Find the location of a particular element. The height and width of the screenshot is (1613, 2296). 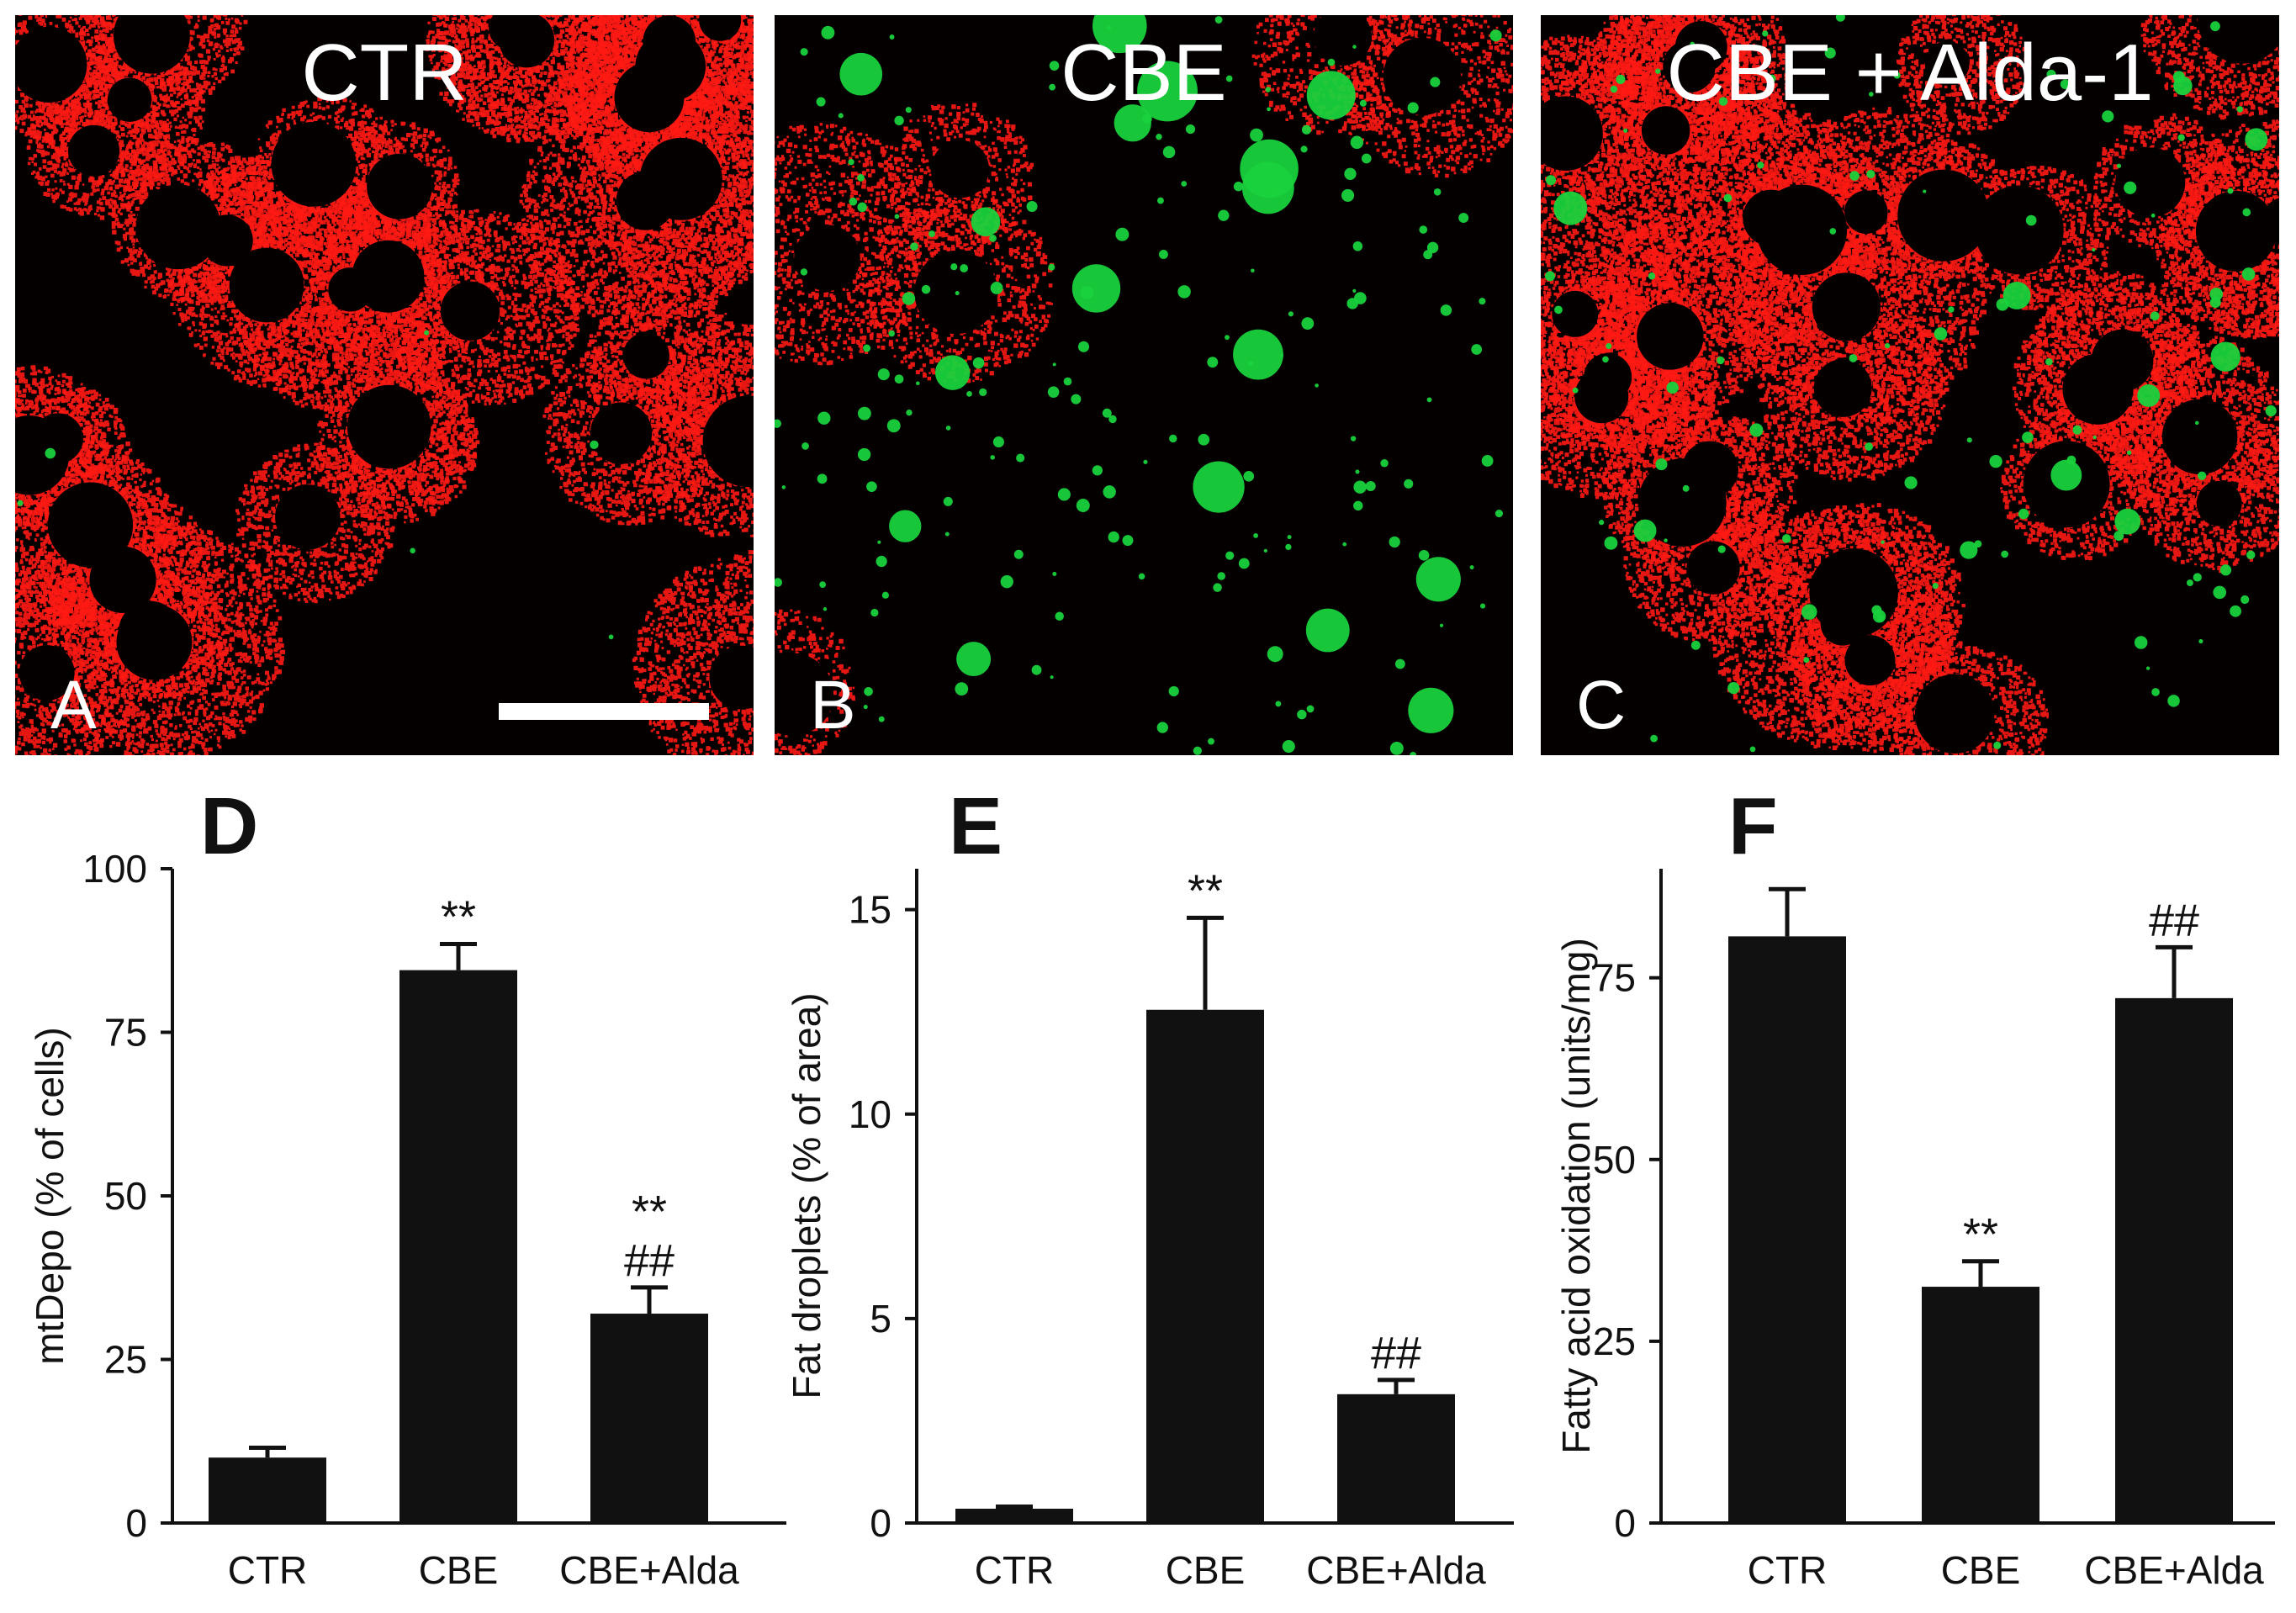

significance-marker: ** is located at coordinates (1980, 1234).